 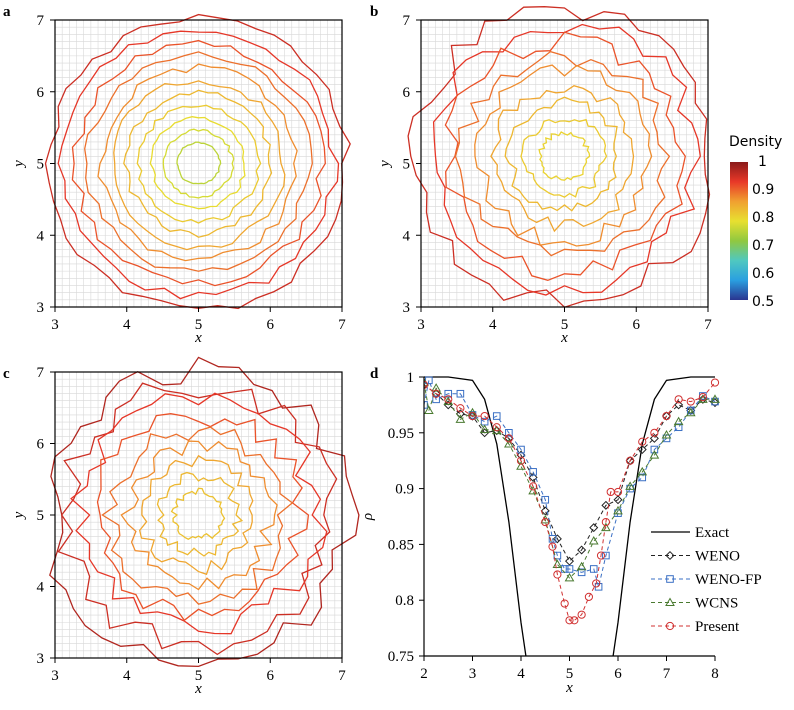 I want to click on legend-item: WENO-FP, so click(x=706, y=580).